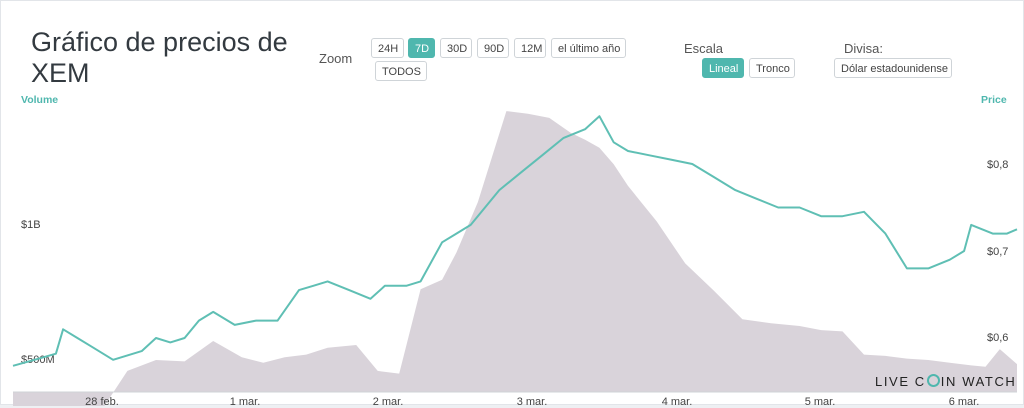 Image resolution: width=1024 pixels, height=408 pixels. I want to click on zoom-label: Zoom, so click(336, 58).